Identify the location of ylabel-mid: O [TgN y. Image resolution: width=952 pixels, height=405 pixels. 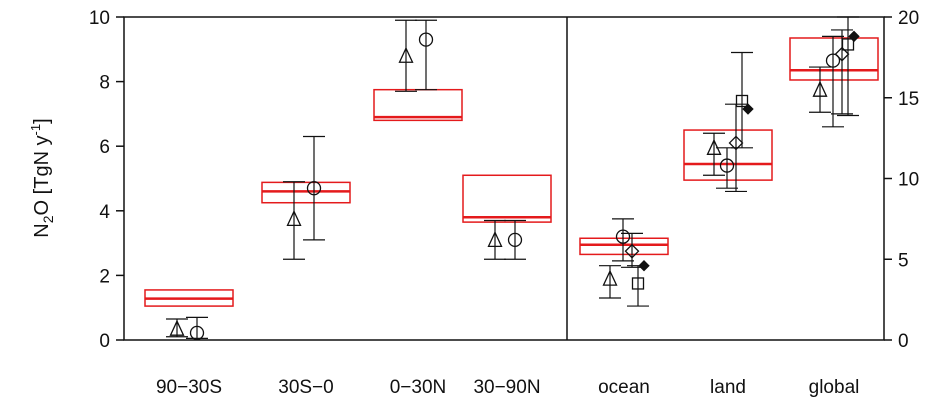
(42, 175).